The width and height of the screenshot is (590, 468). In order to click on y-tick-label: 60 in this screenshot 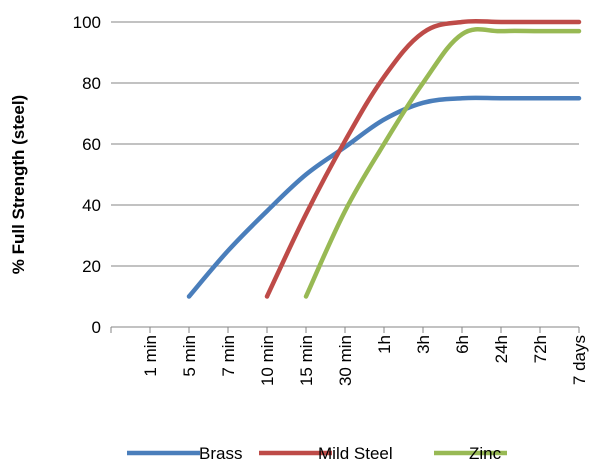, I will do `click(91, 144)`.